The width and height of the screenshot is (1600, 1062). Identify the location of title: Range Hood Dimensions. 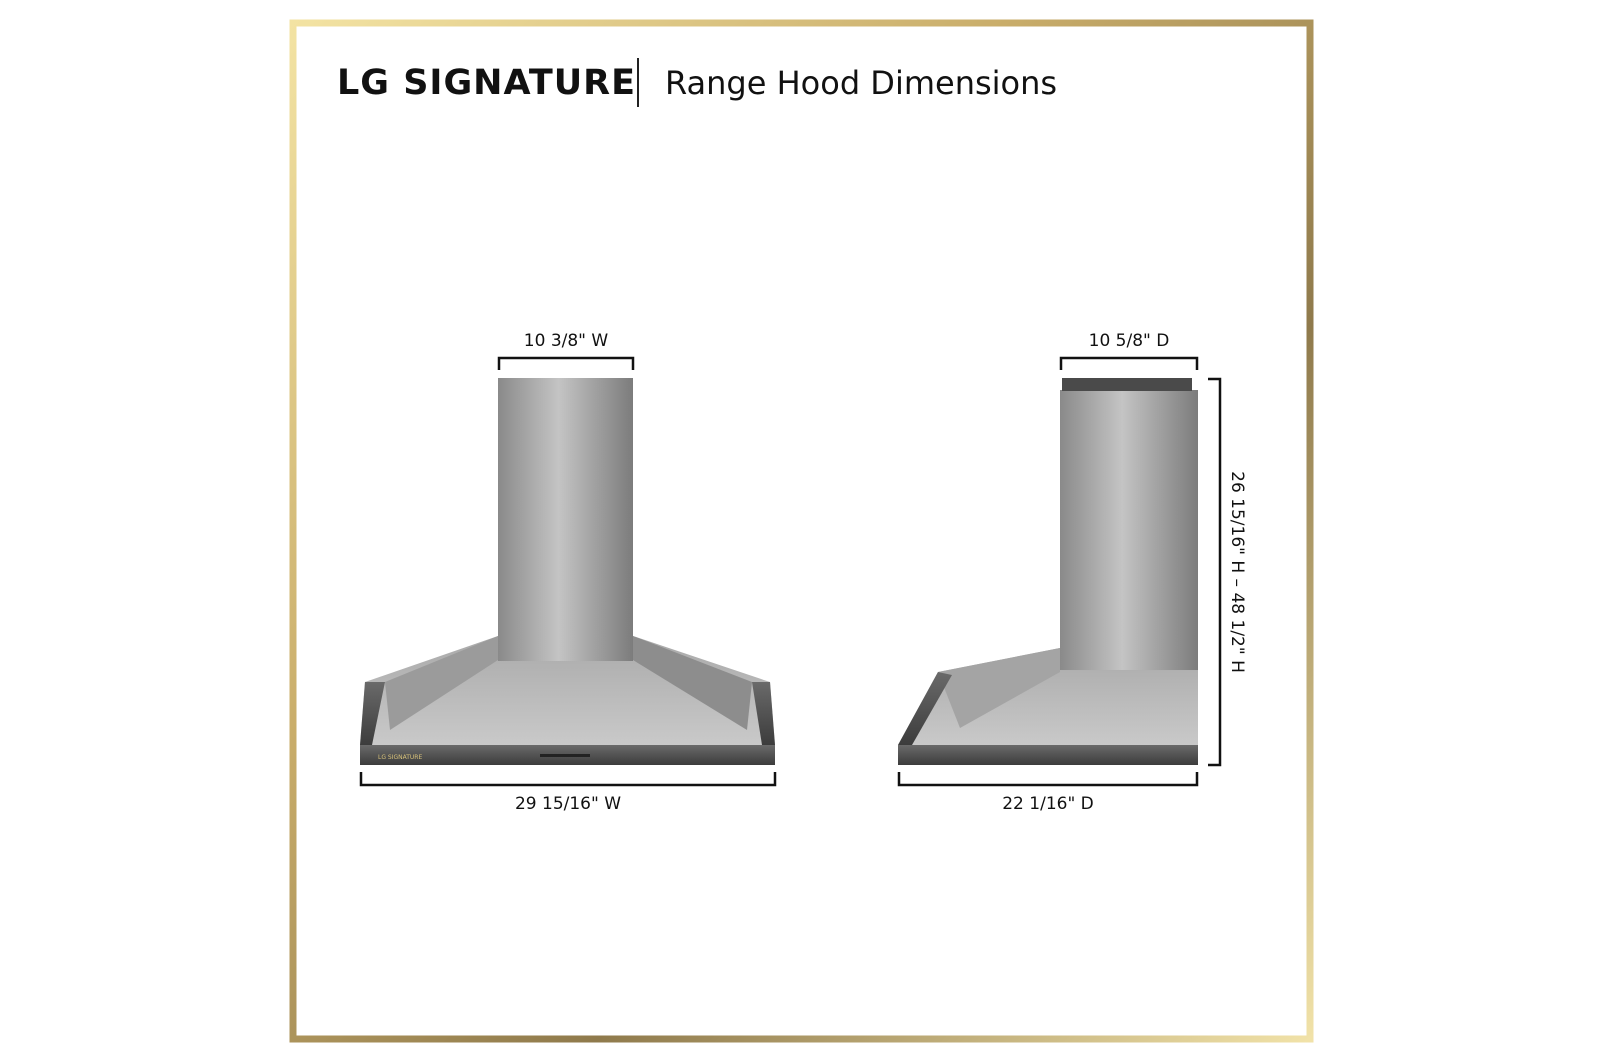
(861, 83).